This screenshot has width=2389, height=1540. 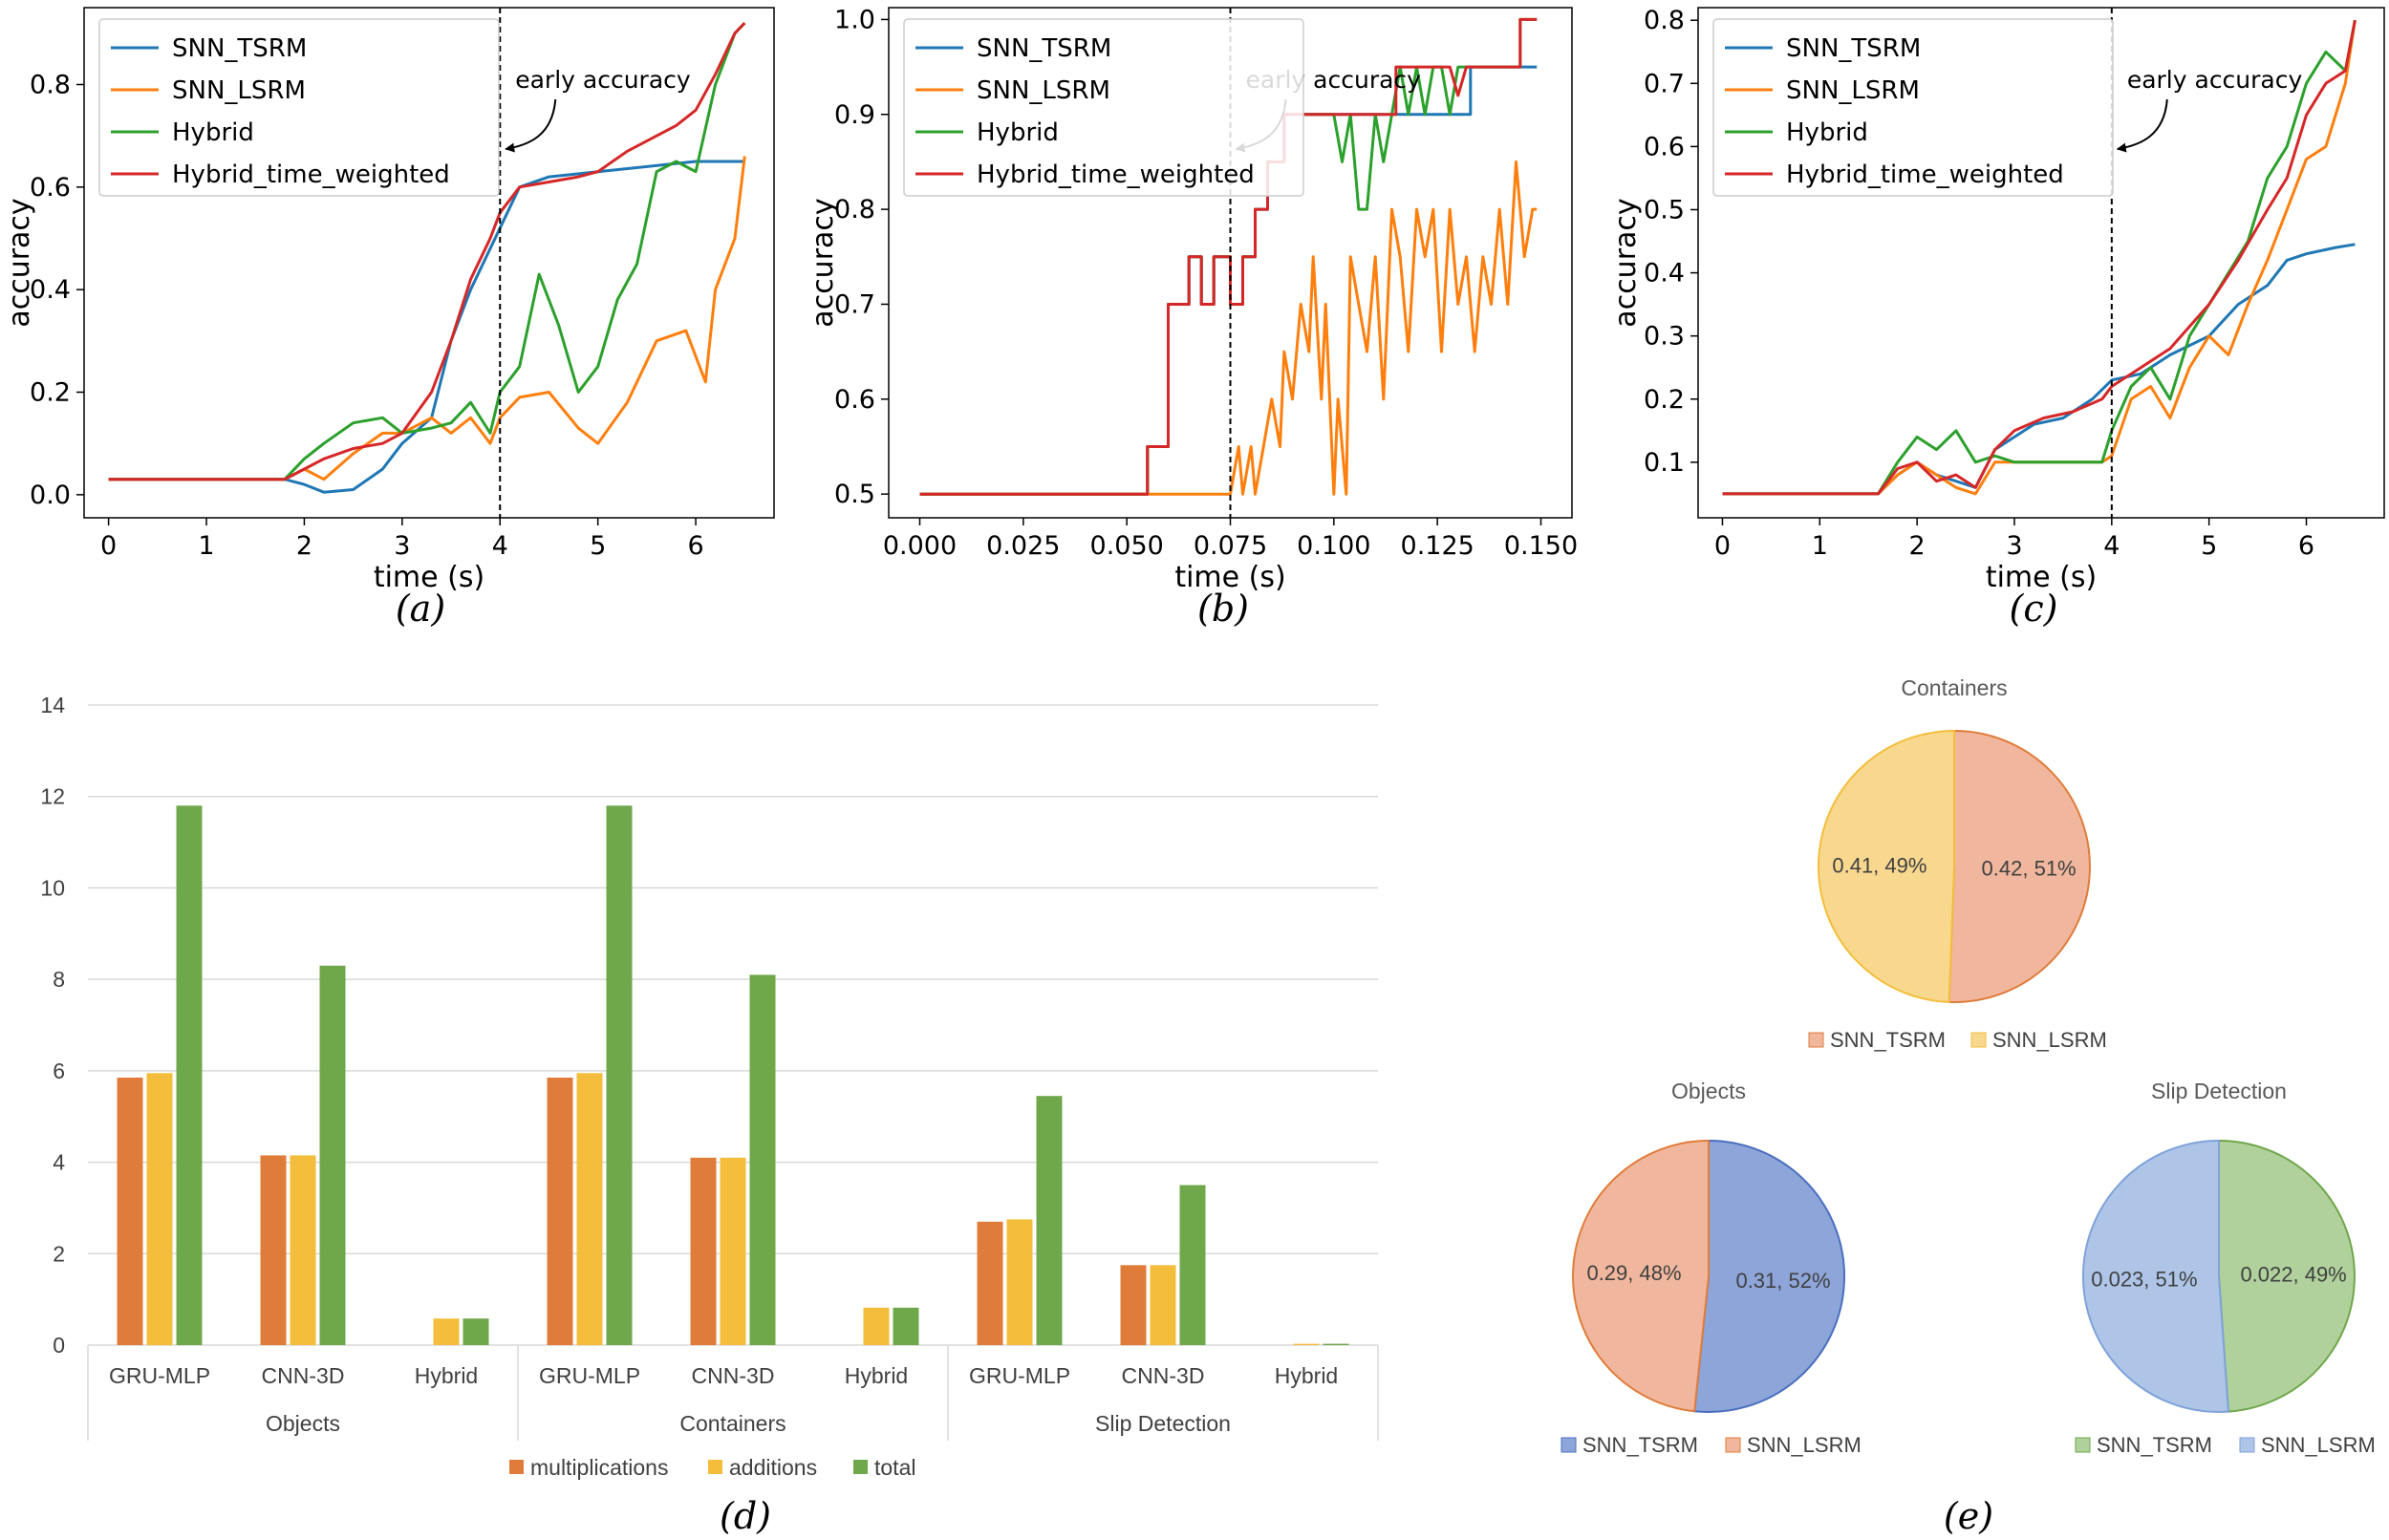 I want to click on pie-slice-SNN_TSRM, so click(x=1769, y=1276).